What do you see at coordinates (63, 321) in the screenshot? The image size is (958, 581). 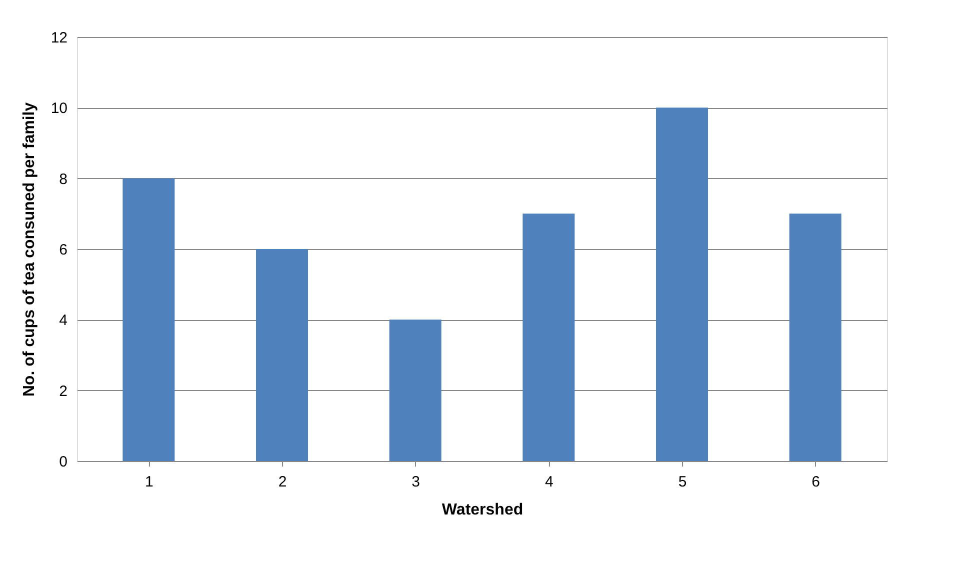 I see `y-tick-label: 4` at bounding box center [63, 321].